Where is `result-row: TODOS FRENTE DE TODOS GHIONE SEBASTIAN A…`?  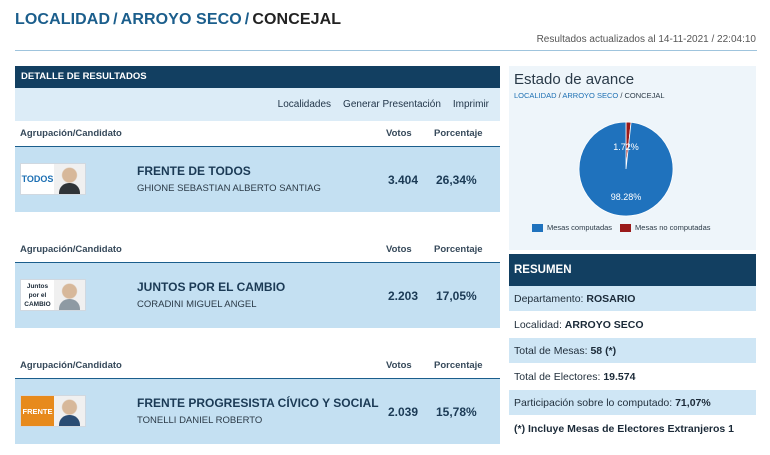
result-row: TODOS FRENTE DE TODOS GHIONE SEBASTIAN A… is located at coordinates (257, 179).